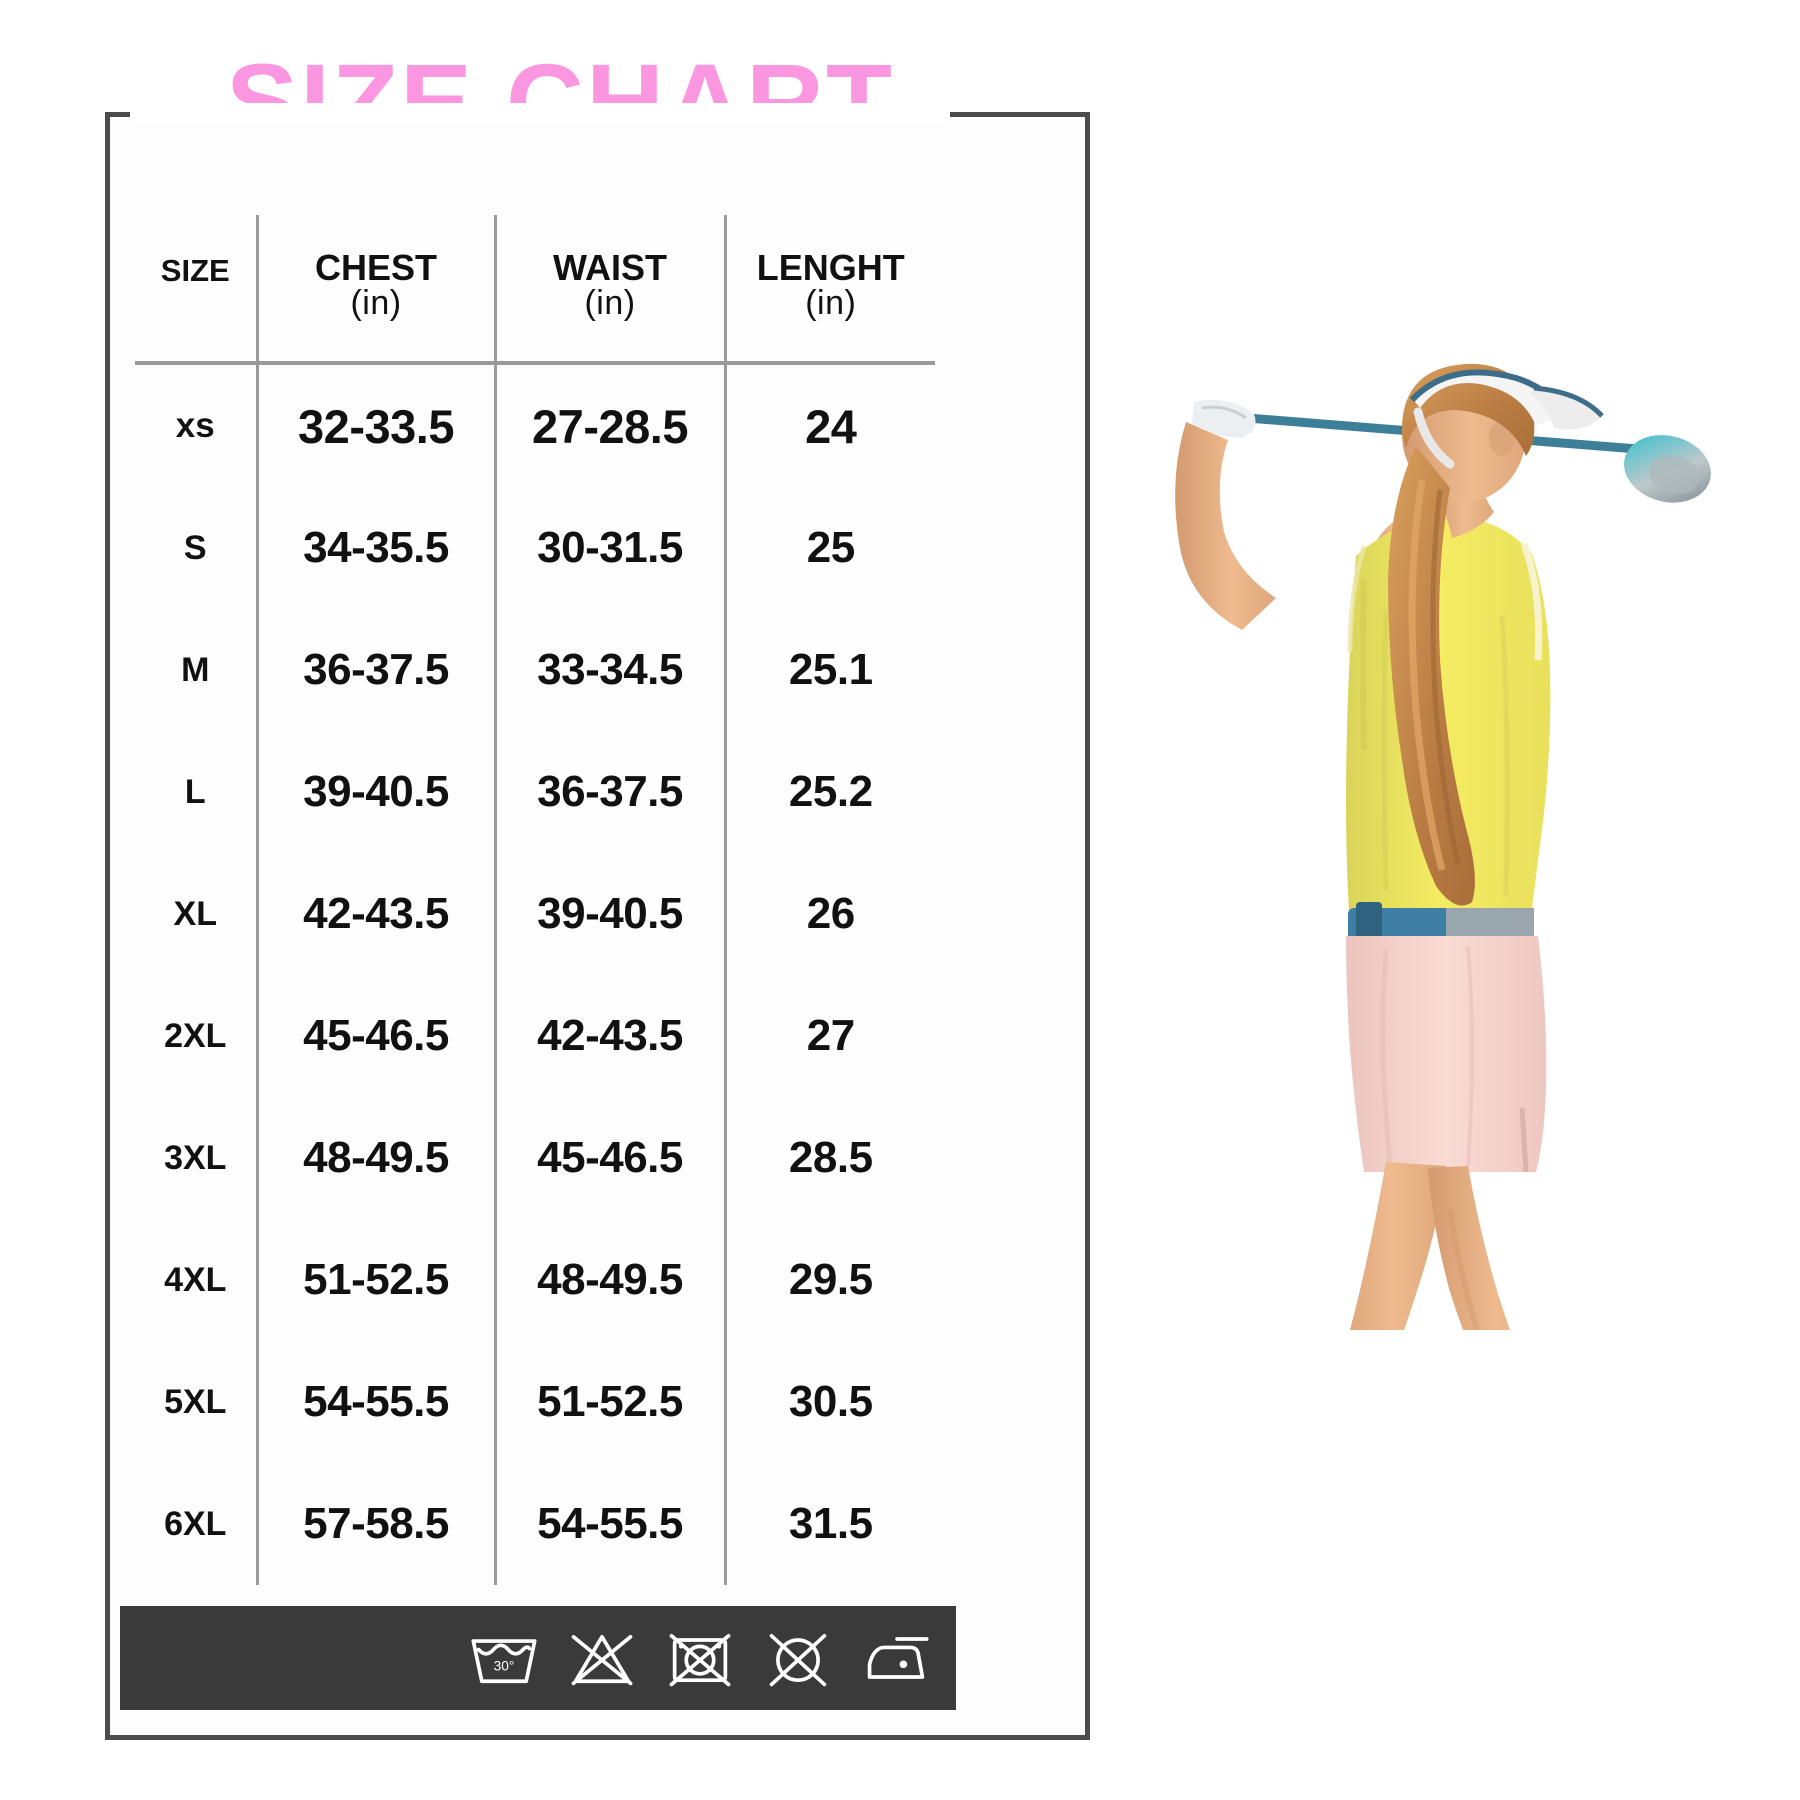 This screenshot has width=1800, height=1800. Describe the element at coordinates (609, 1524) in the screenshot. I see `cell-waist: 54-55.5` at that location.